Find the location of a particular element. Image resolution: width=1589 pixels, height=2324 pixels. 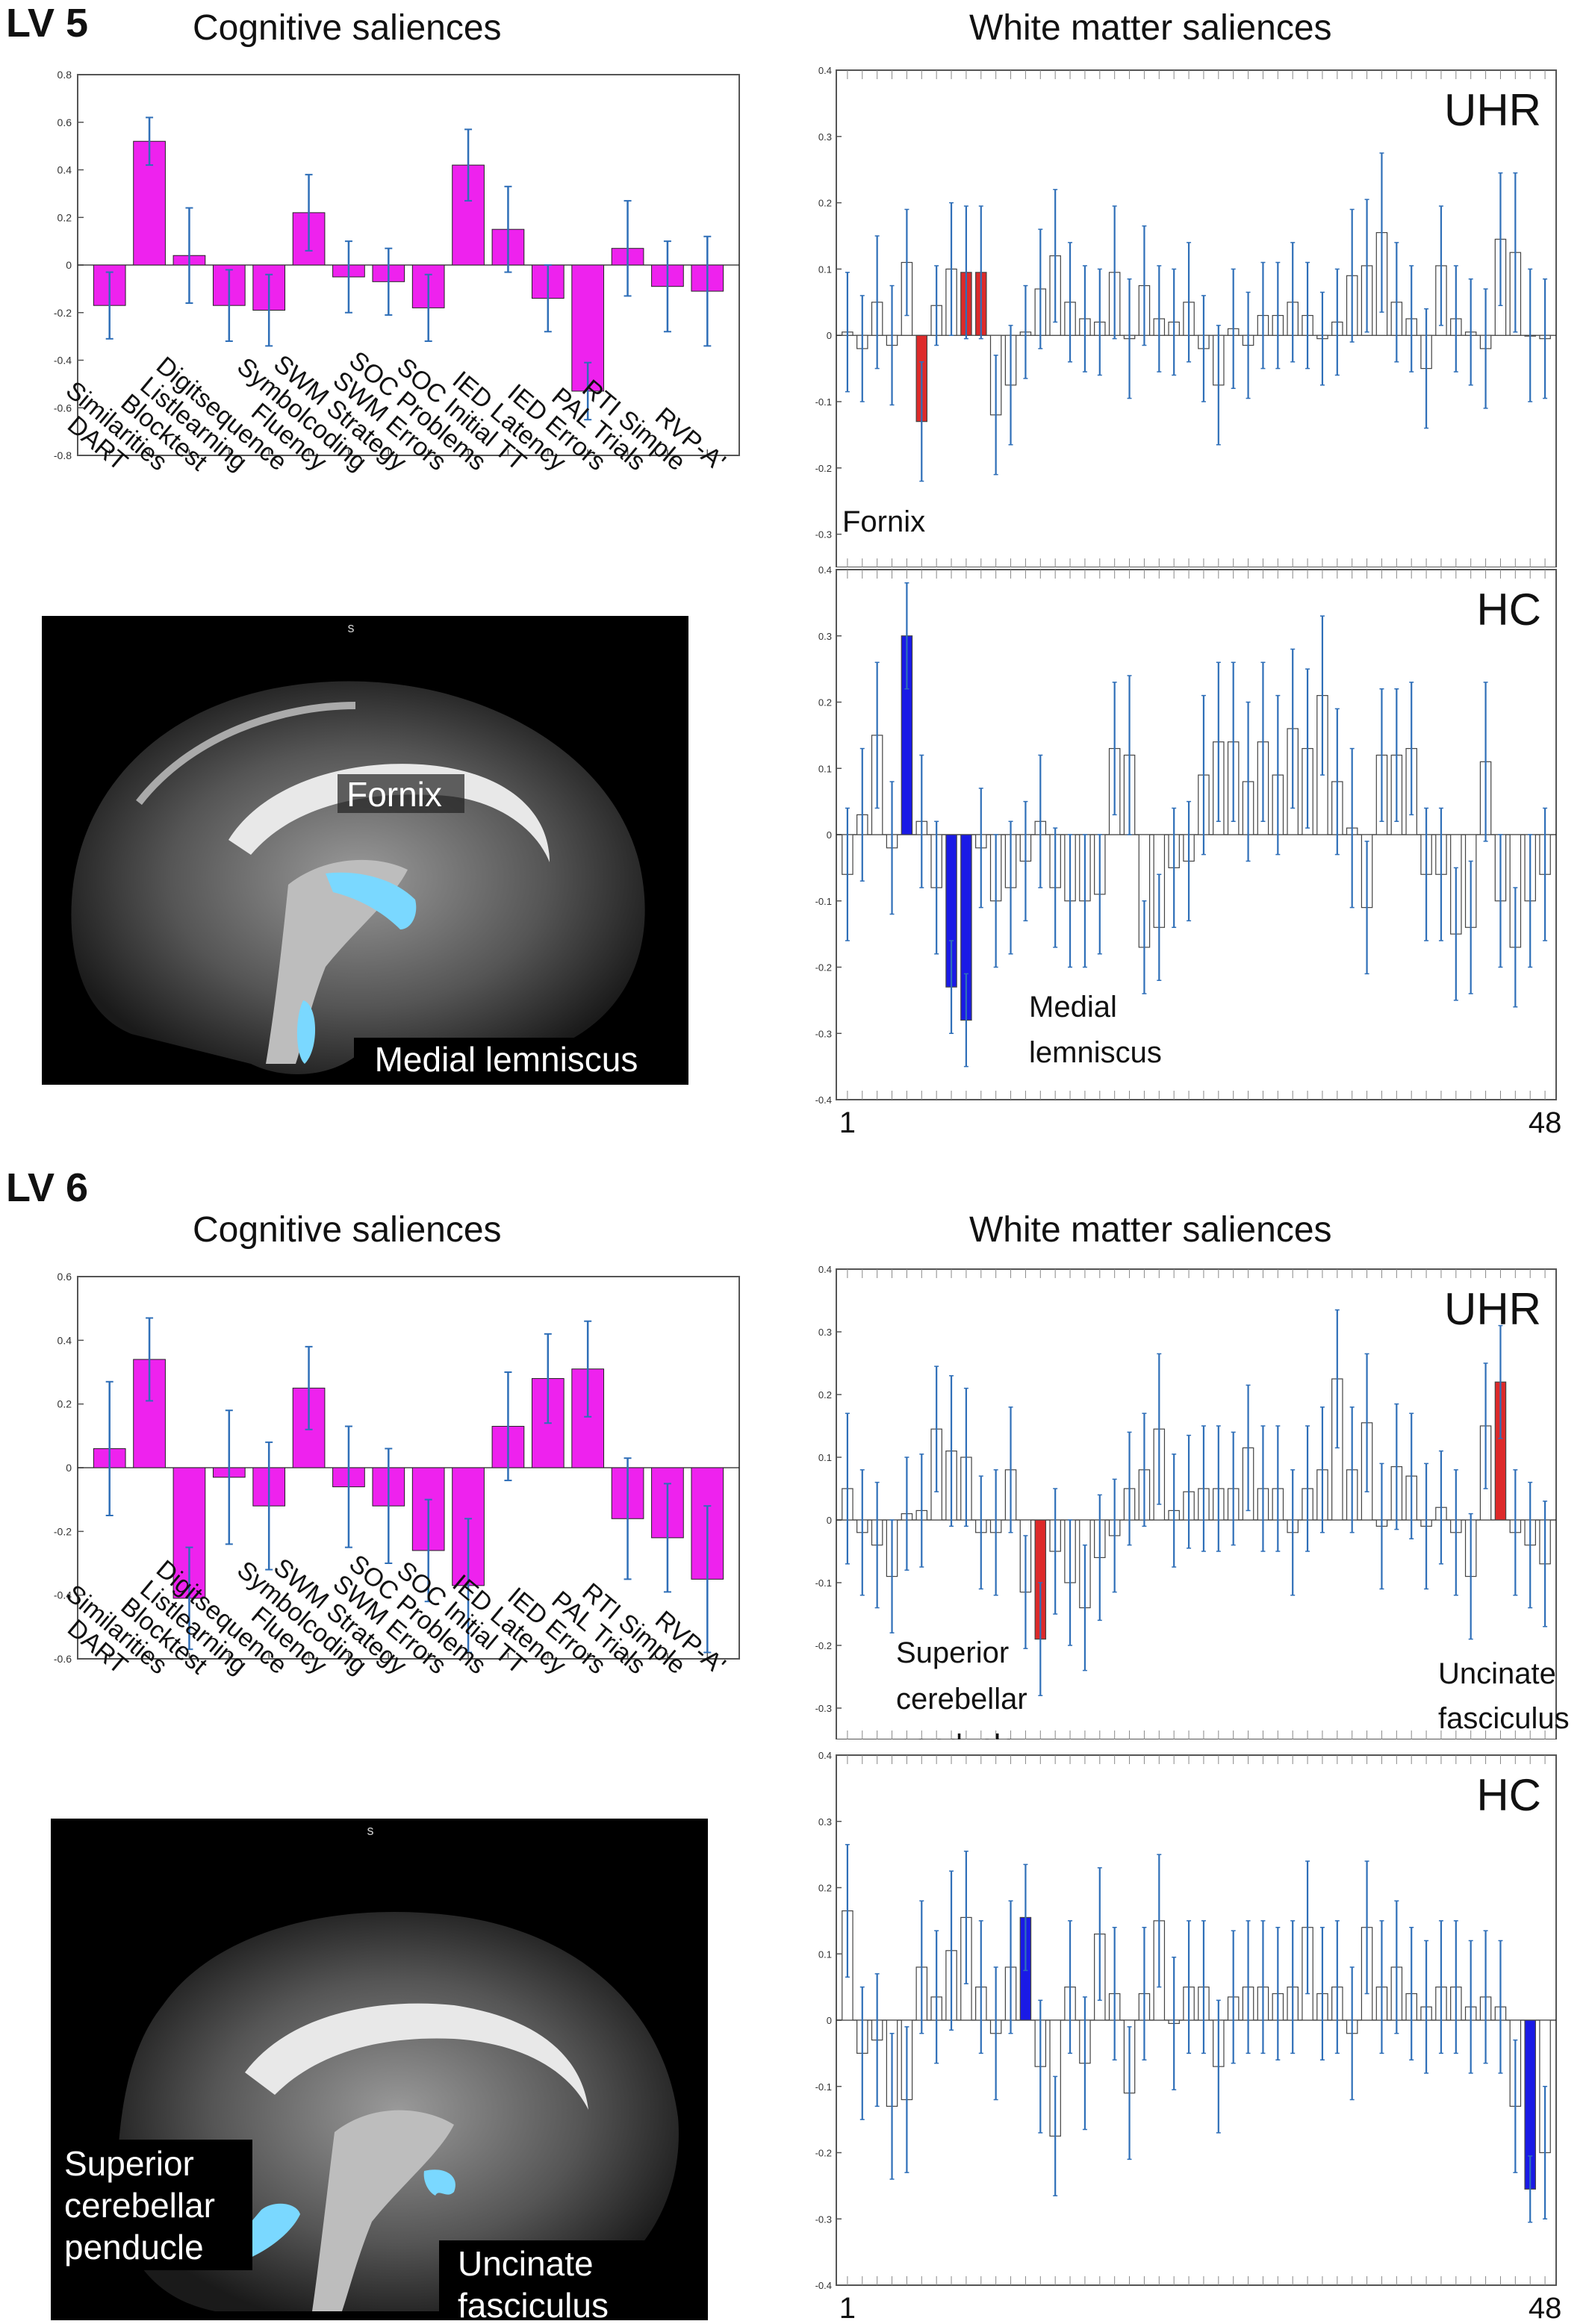

lv5-cognitive-title: Cognitive saliences is located at coordinates (347, 28).